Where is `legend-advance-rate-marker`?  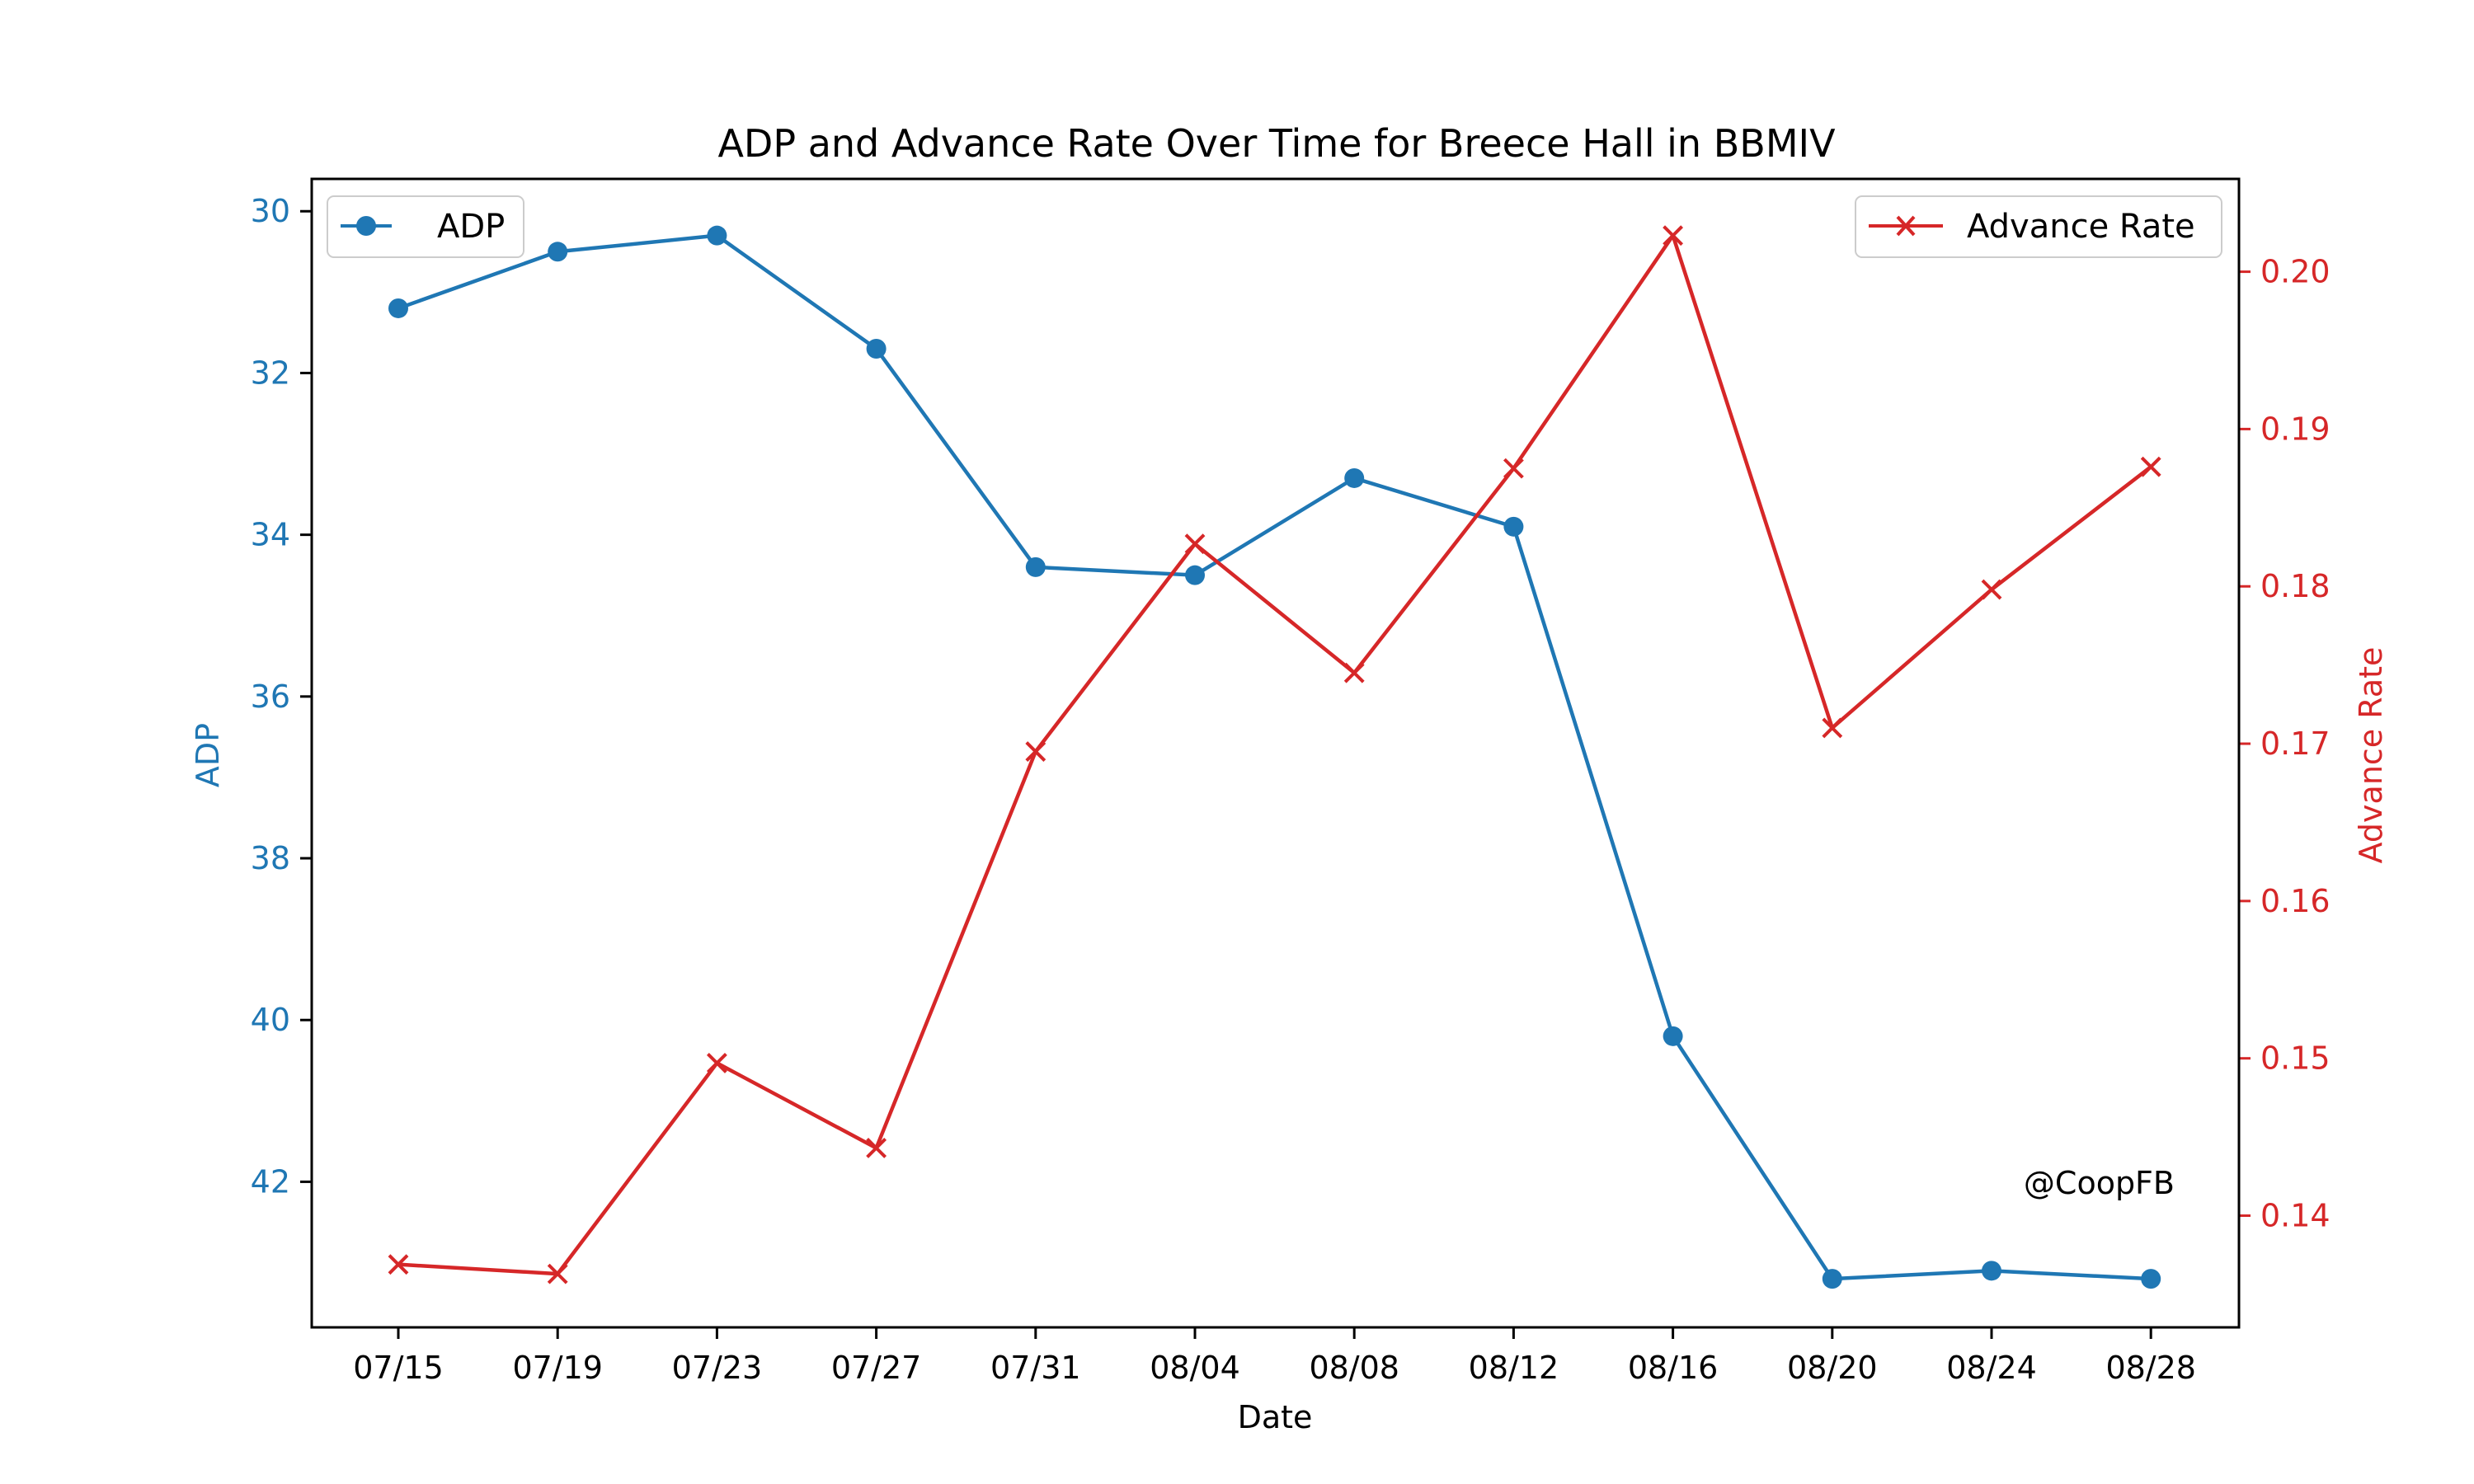 legend-advance-rate-marker is located at coordinates (1906, 226).